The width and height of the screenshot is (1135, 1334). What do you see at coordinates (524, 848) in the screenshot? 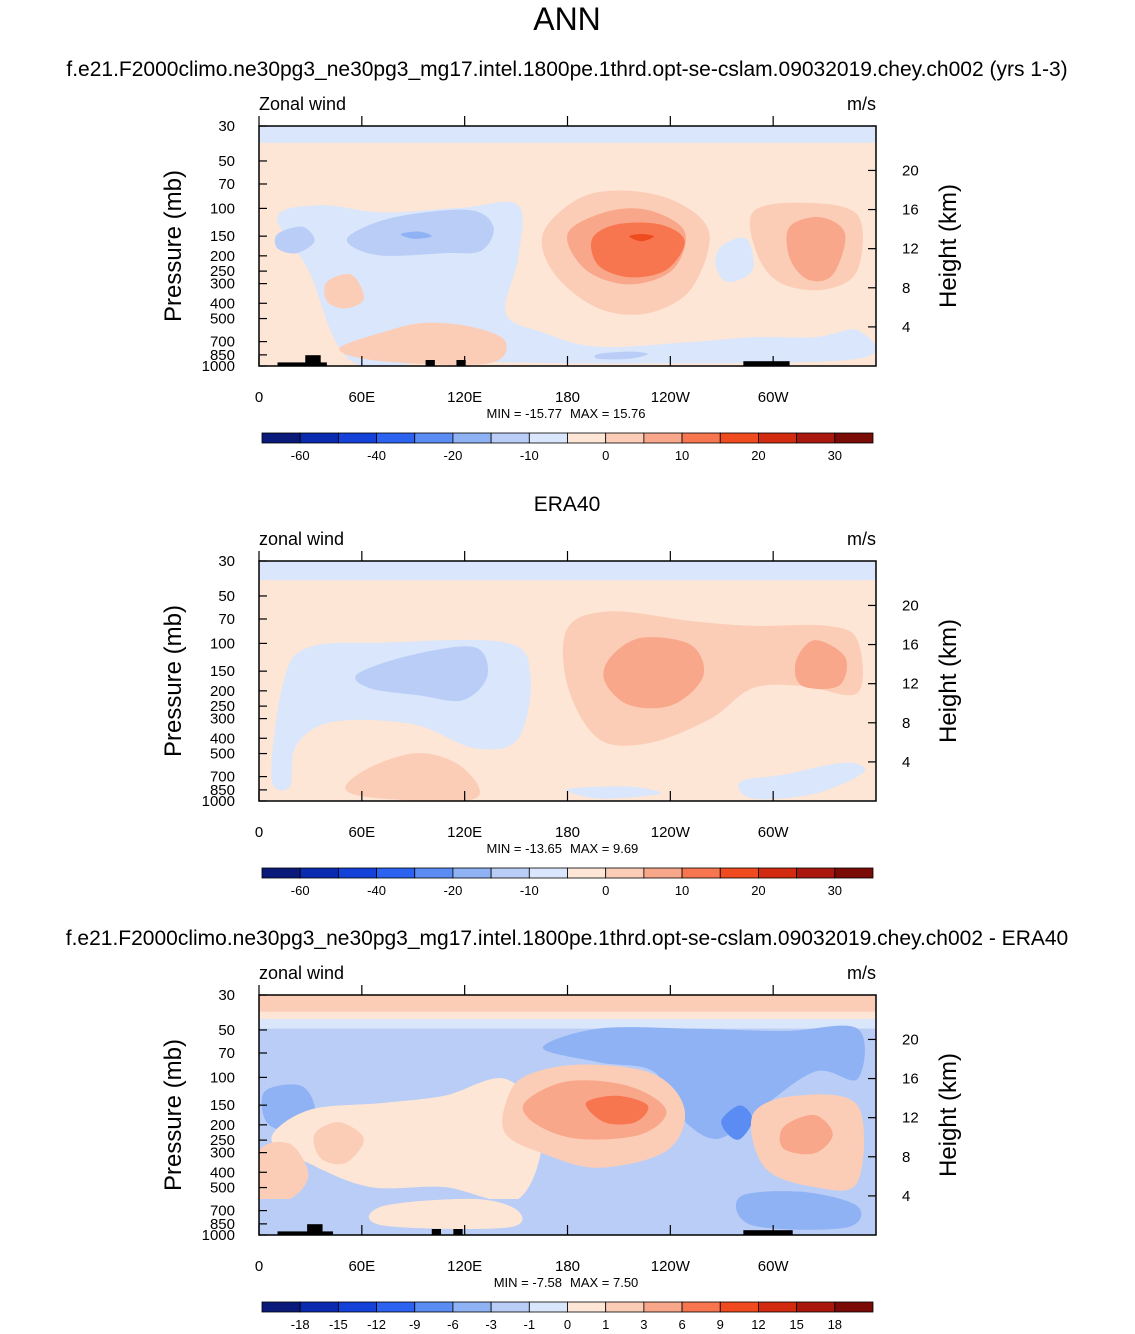
I see `min-label: MIN = -13.65` at bounding box center [524, 848].